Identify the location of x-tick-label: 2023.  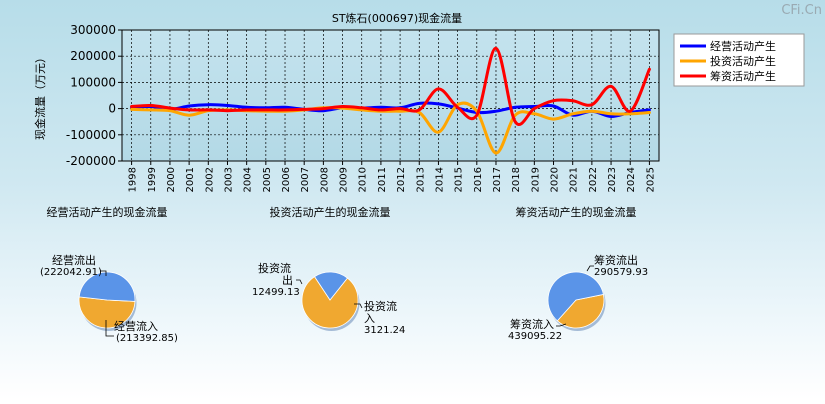
(612, 179).